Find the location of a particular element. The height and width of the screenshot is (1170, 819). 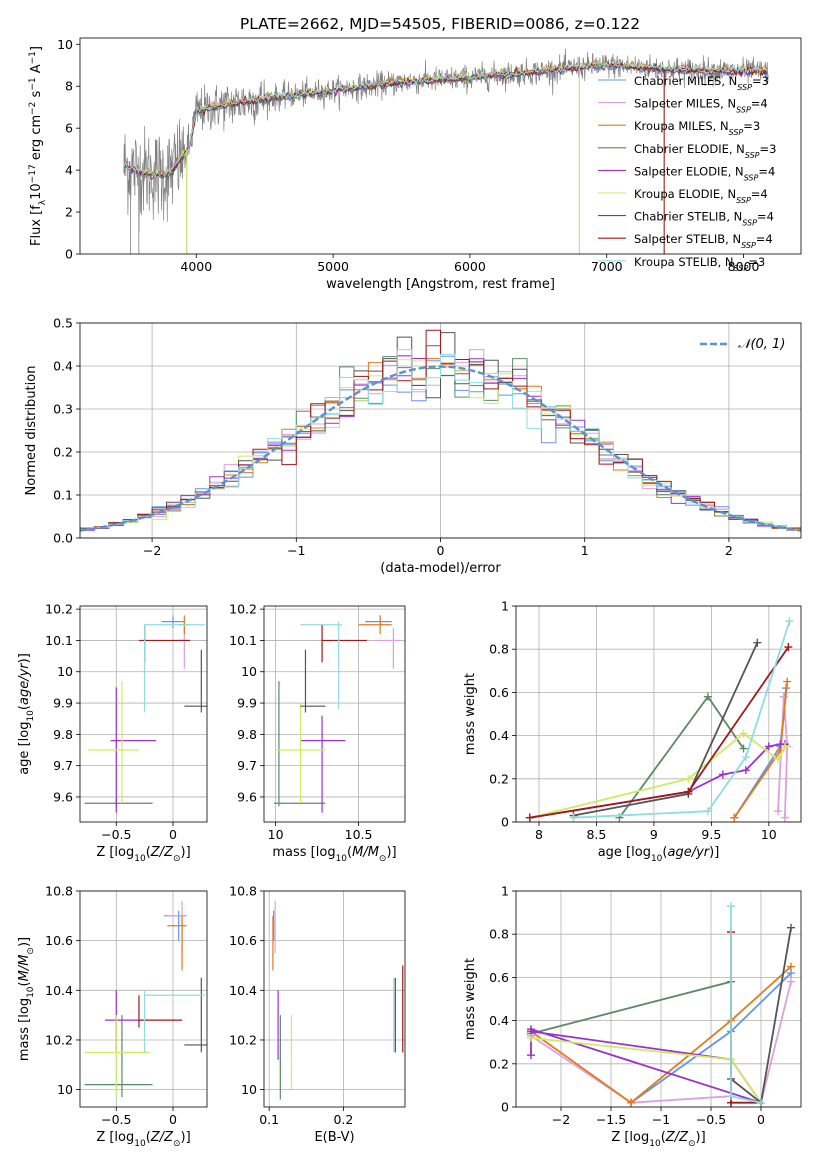

x-tick-label: 0.2 is located at coordinates (343, 1119).